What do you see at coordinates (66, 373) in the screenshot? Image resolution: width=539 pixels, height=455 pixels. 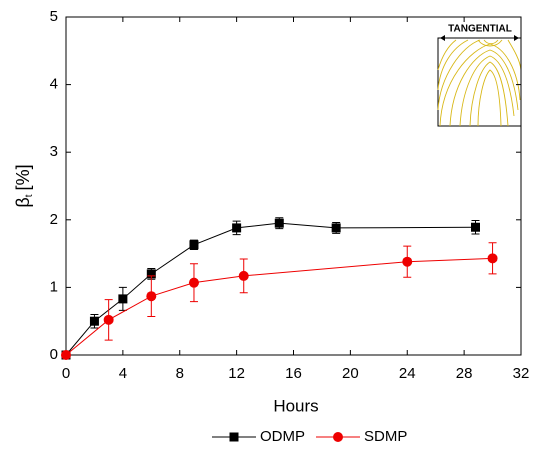 I see `x-tick-label: 0` at bounding box center [66, 373].